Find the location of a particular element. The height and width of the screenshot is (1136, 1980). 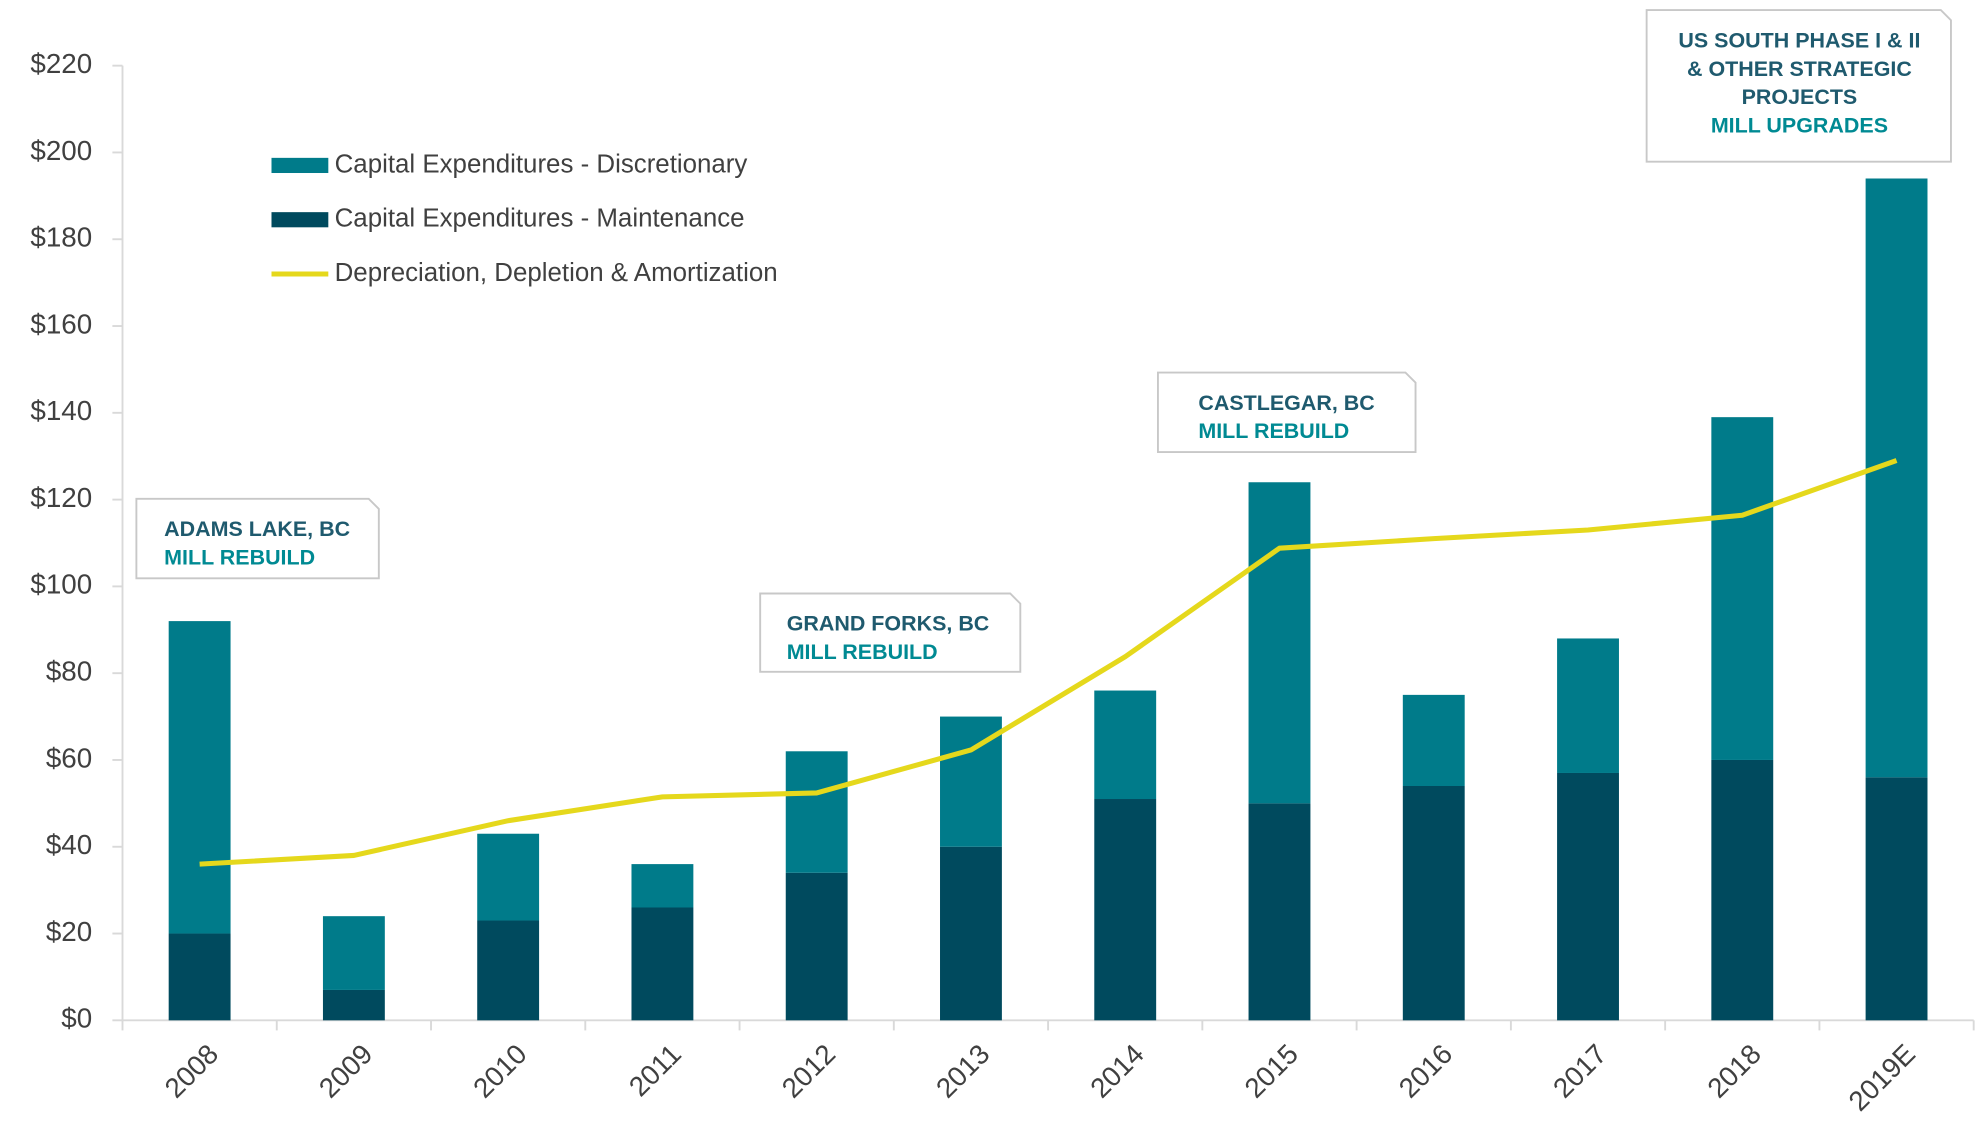

y-tick-label: $60 is located at coordinates (69, 757).